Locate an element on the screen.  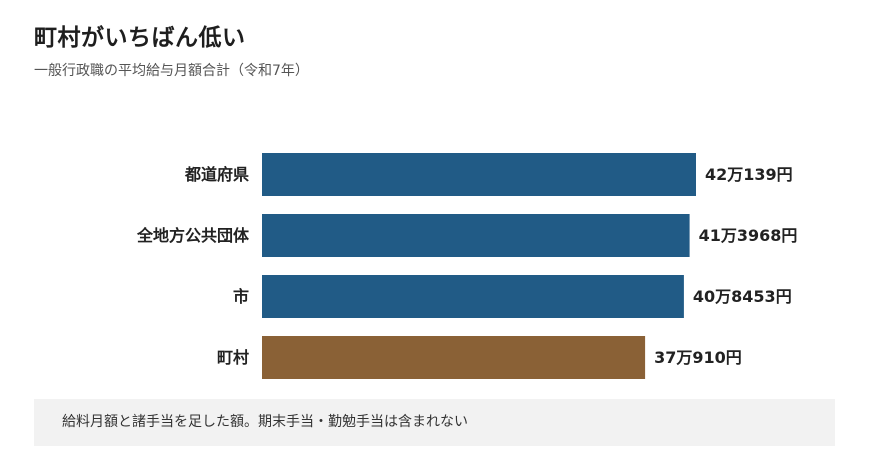
value-label: 41万3968円 is located at coordinates (748, 235).